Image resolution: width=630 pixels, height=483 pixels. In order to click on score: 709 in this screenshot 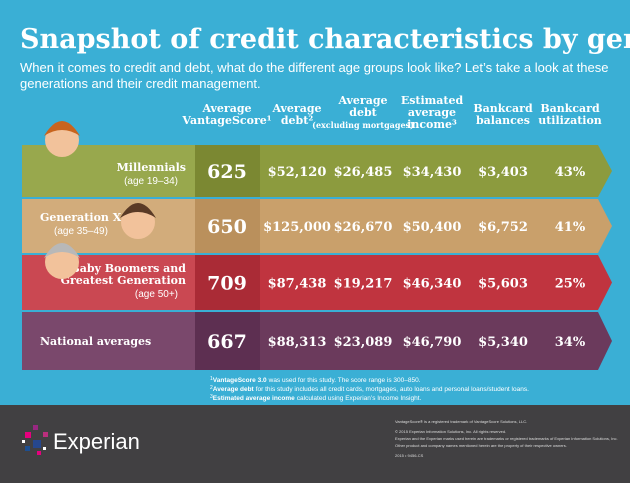, I will do `click(227, 284)`.